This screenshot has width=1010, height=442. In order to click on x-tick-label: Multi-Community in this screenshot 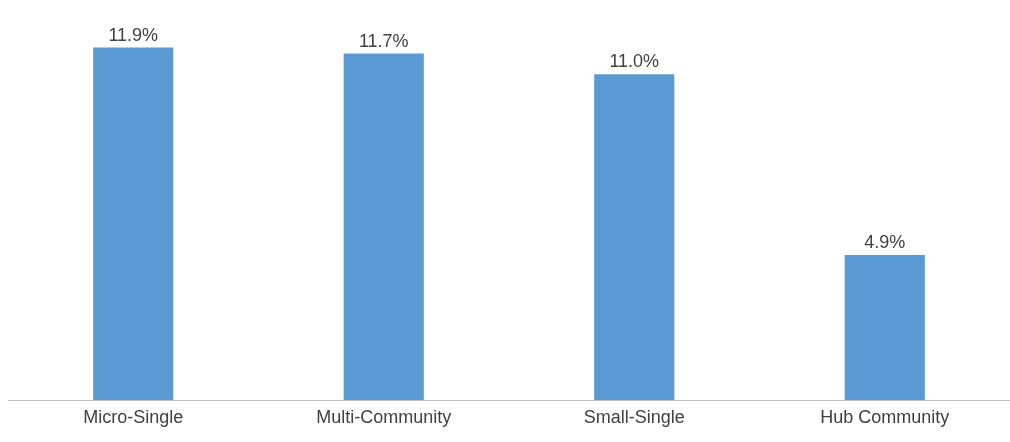, I will do `click(384, 416)`.